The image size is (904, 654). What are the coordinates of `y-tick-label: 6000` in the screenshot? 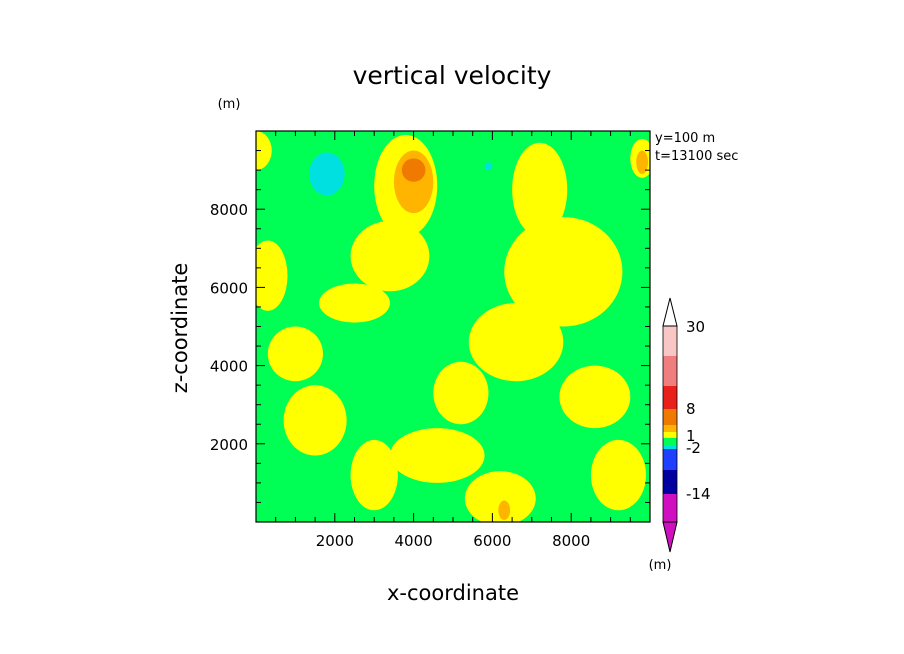 It's located at (229, 288).